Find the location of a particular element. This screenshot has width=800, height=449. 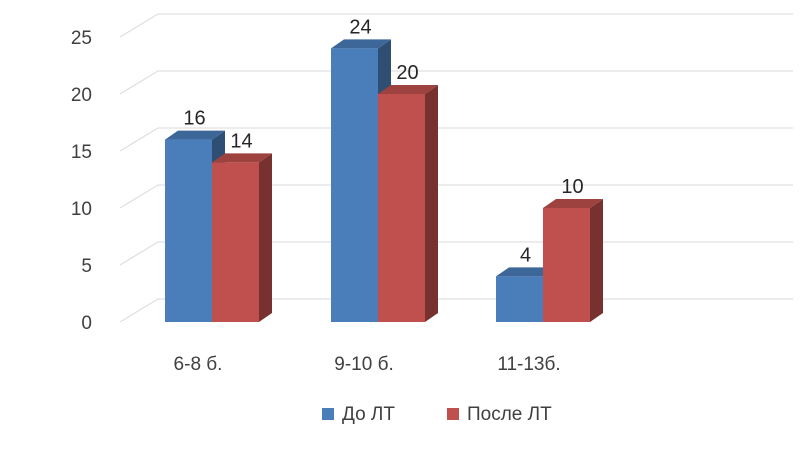

legend-item: После ЛТ is located at coordinates (499, 414).